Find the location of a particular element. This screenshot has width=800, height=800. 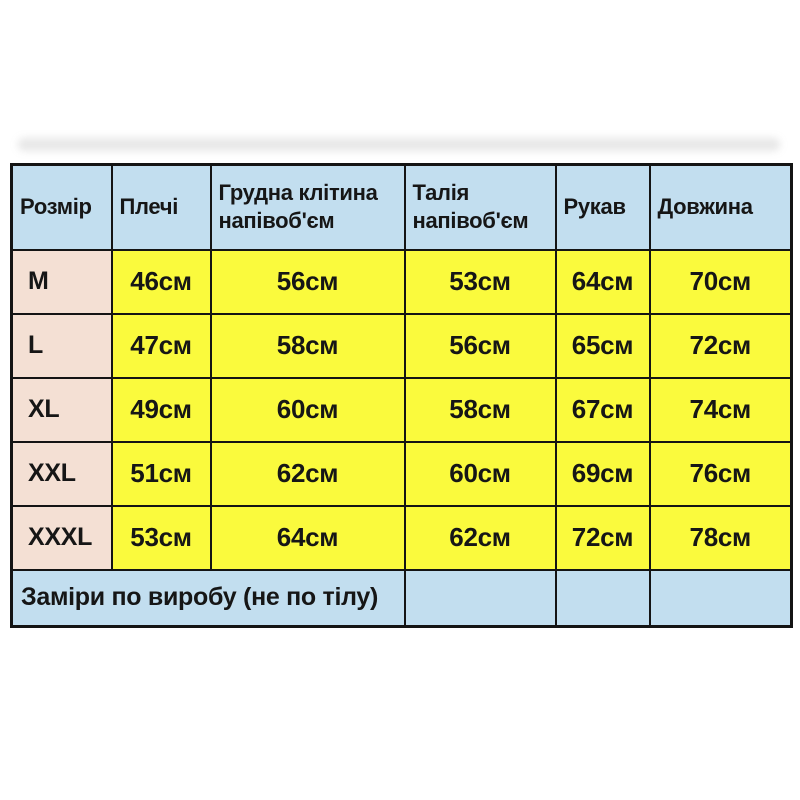

footer-row: Заміри по виробу (не по тілу) is located at coordinates (401, 598).